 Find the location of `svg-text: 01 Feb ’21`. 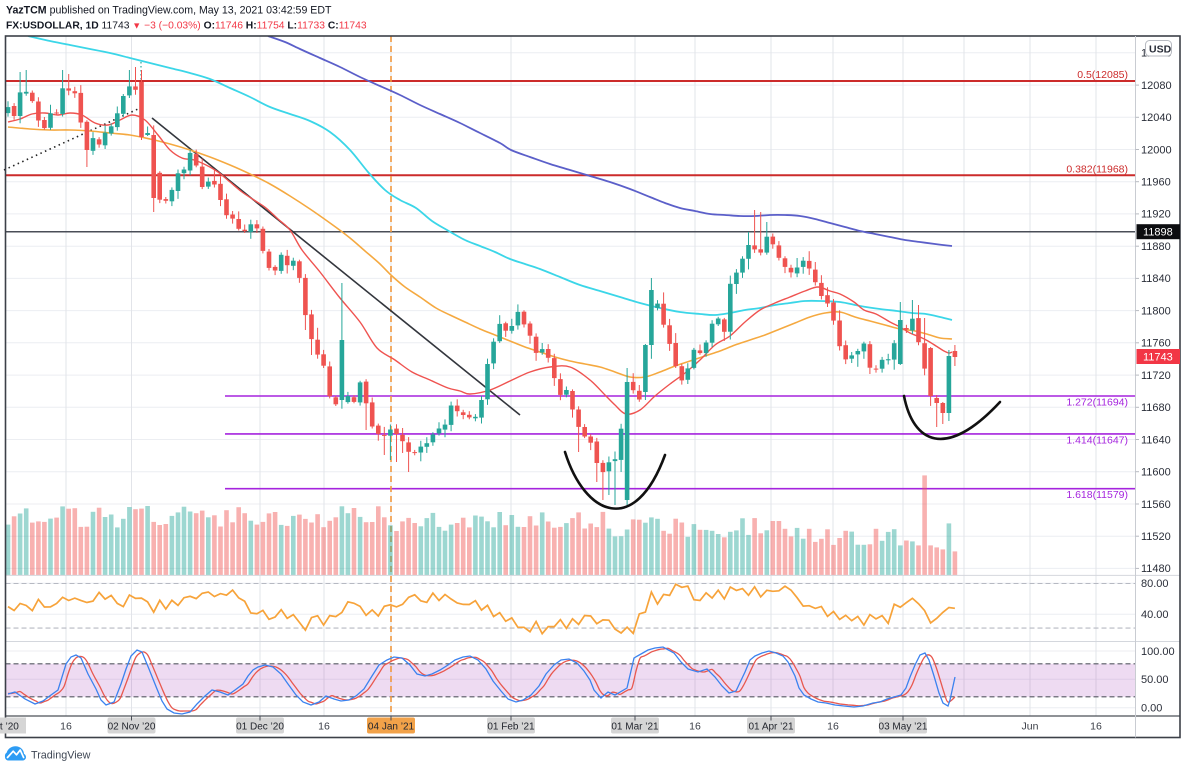

svg-text: 01 Feb ’21 is located at coordinates (511, 726).